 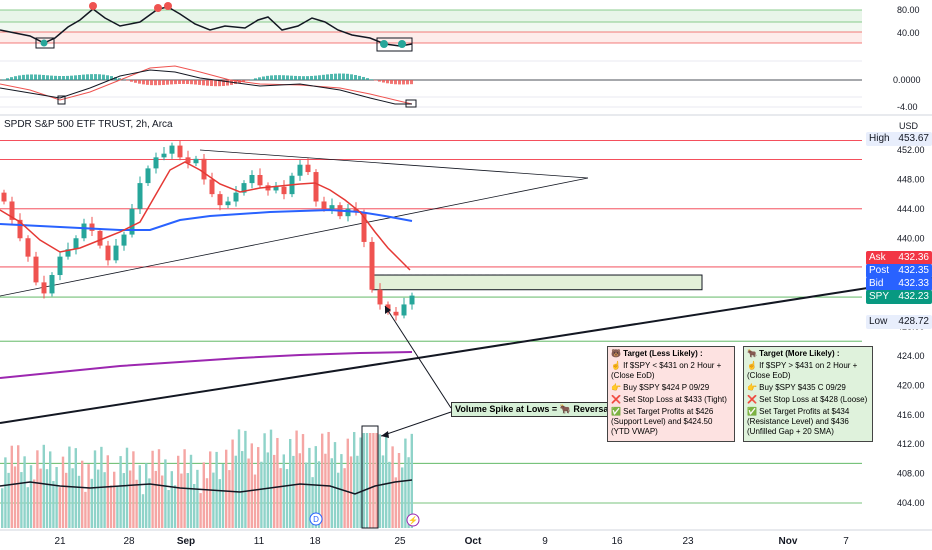 What do you see at coordinates (473, 541) in the screenshot?
I see `time-axis-label: Oct` at bounding box center [473, 541].